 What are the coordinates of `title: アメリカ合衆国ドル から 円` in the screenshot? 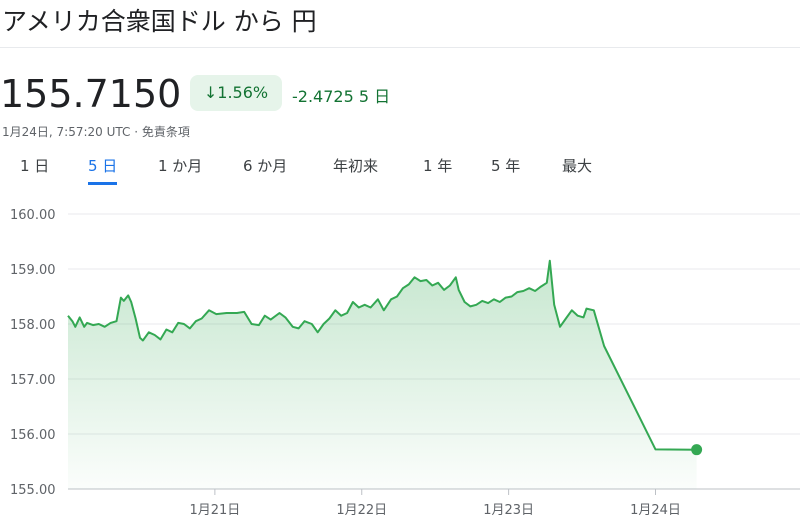 It's located at (159, 21).